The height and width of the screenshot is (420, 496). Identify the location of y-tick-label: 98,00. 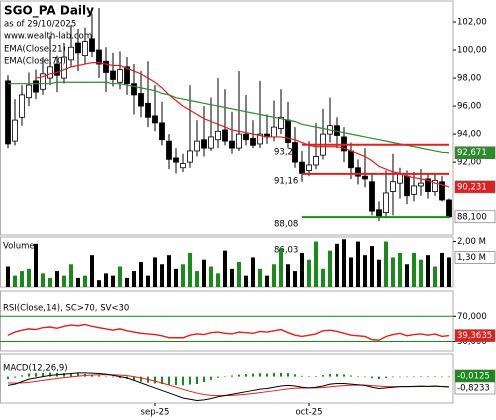
(469, 79).